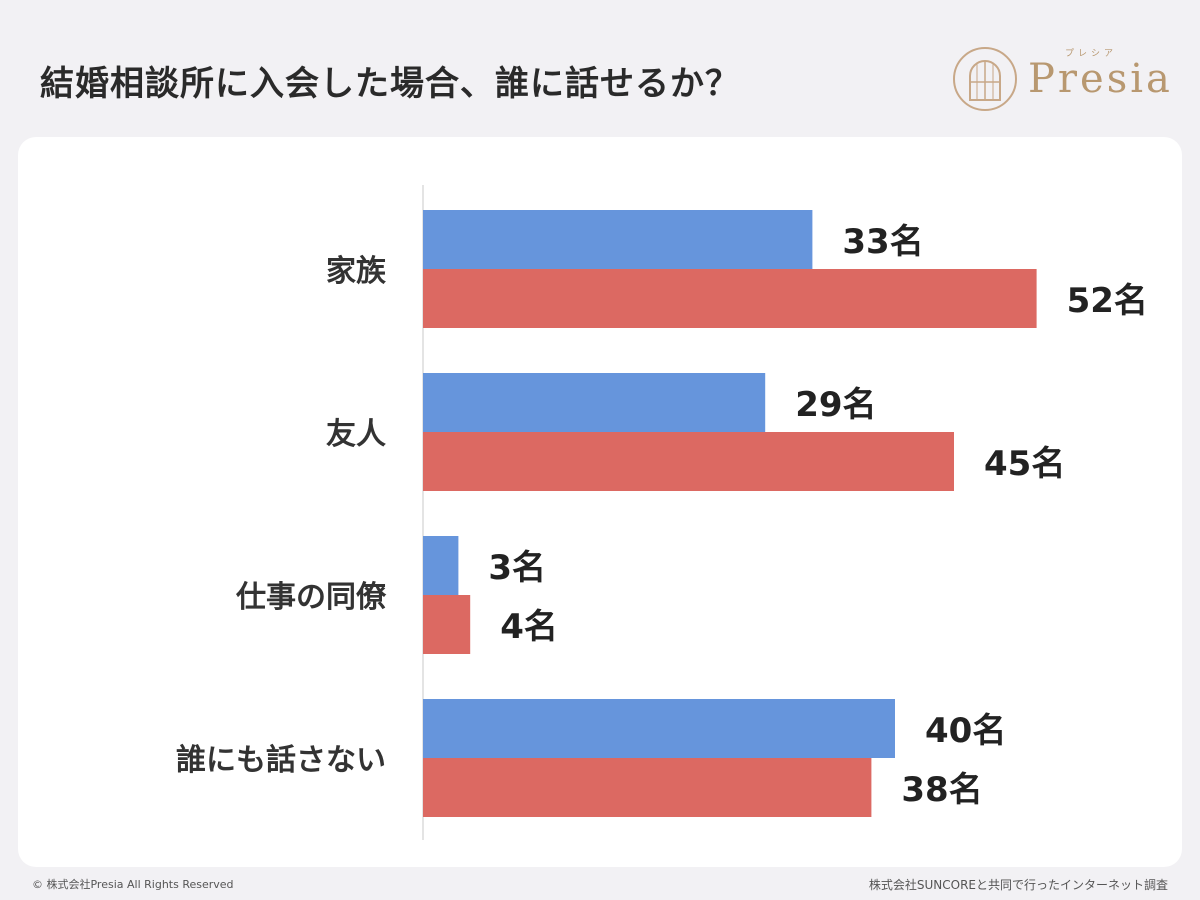 The height and width of the screenshot is (900, 1200). What do you see at coordinates (1024, 464) in the screenshot?
I see `data-label: 45名` at bounding box center [1024, 464].